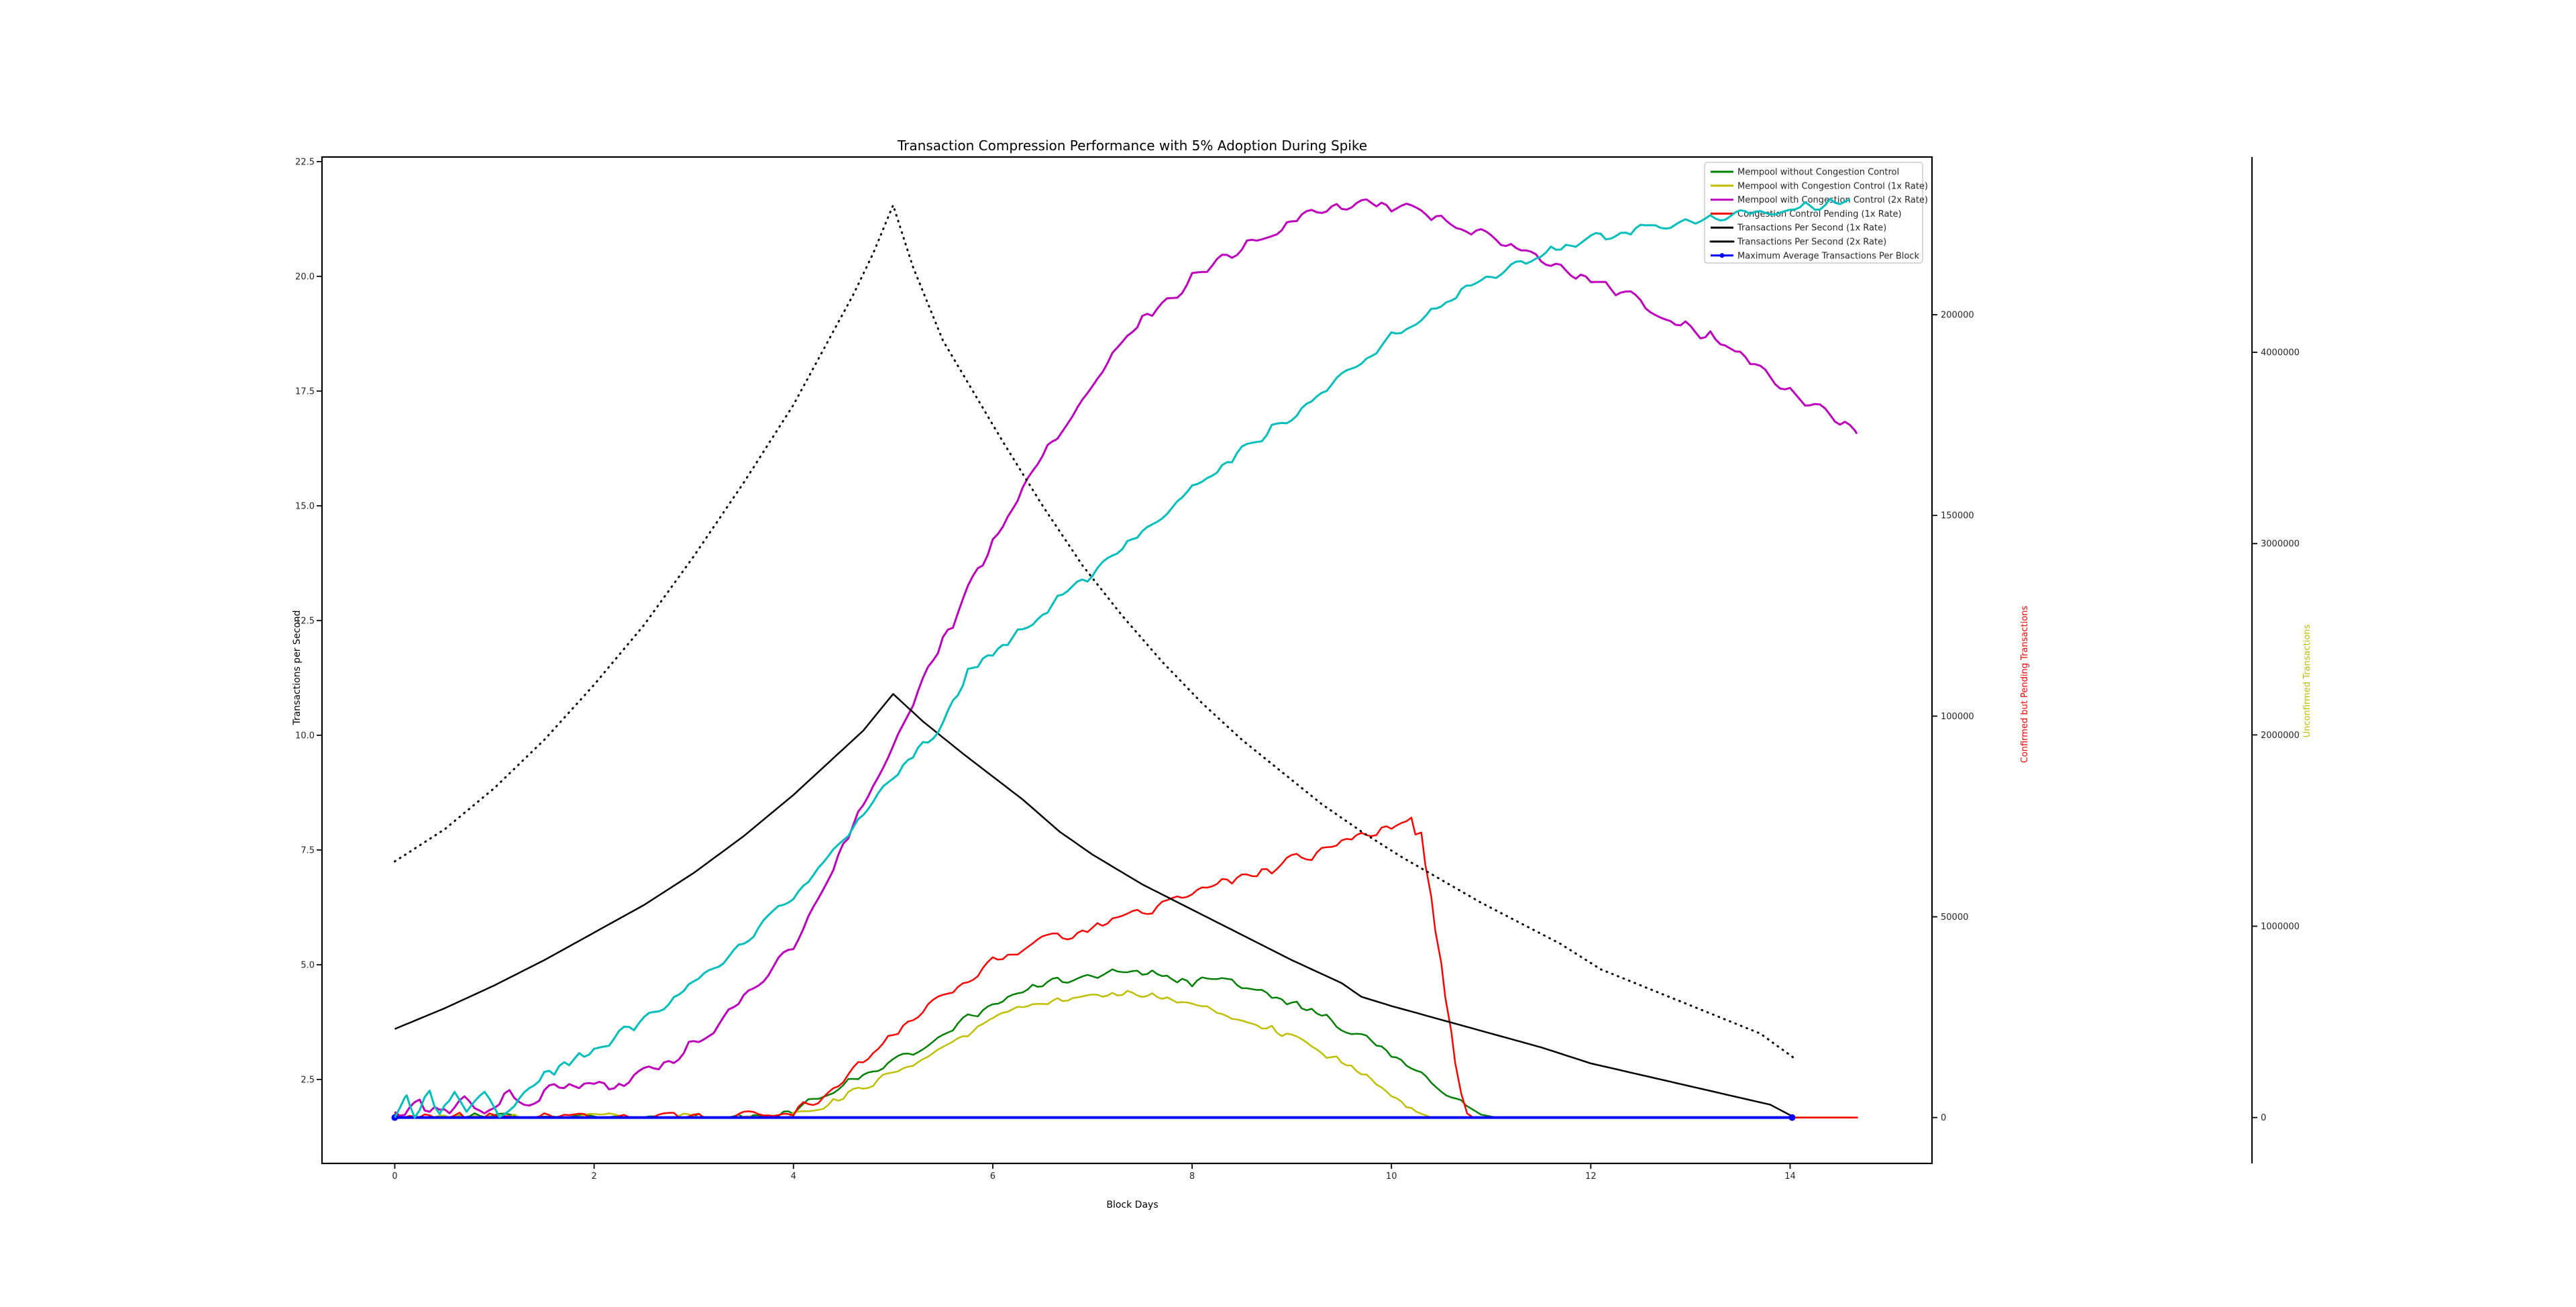  I want to click on legend-item-label: Maximum Average Transactions Per Block, so click(1828, 256).